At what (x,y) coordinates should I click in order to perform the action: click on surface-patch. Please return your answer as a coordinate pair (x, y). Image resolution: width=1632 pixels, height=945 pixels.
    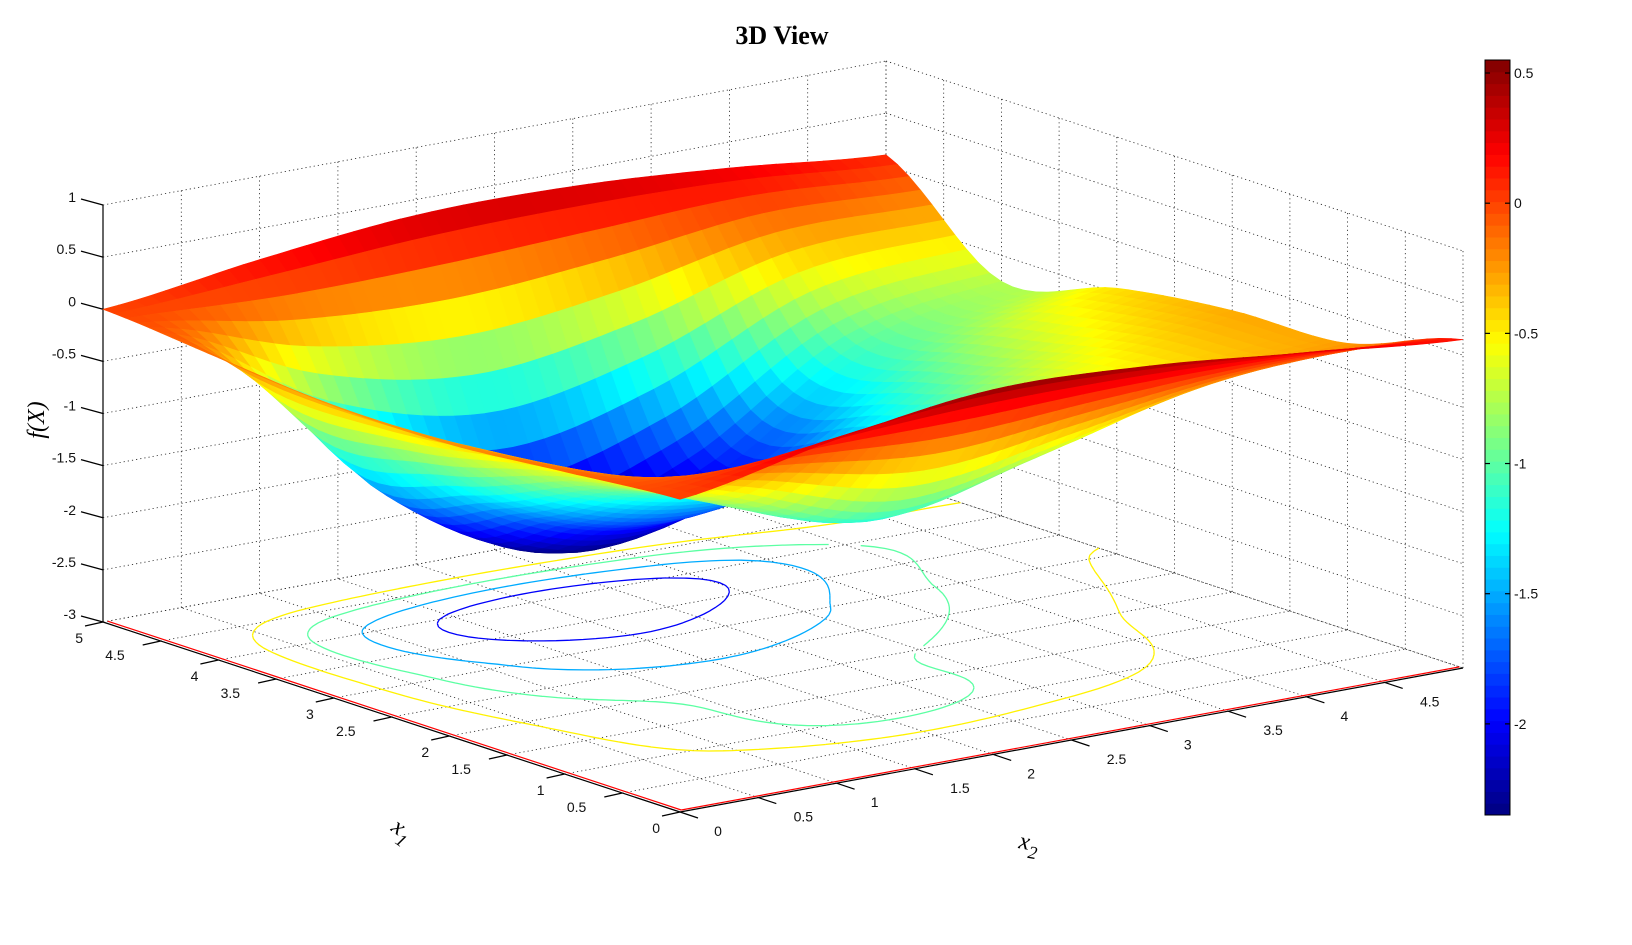
    Looking at the image, I should click on (682, 495).